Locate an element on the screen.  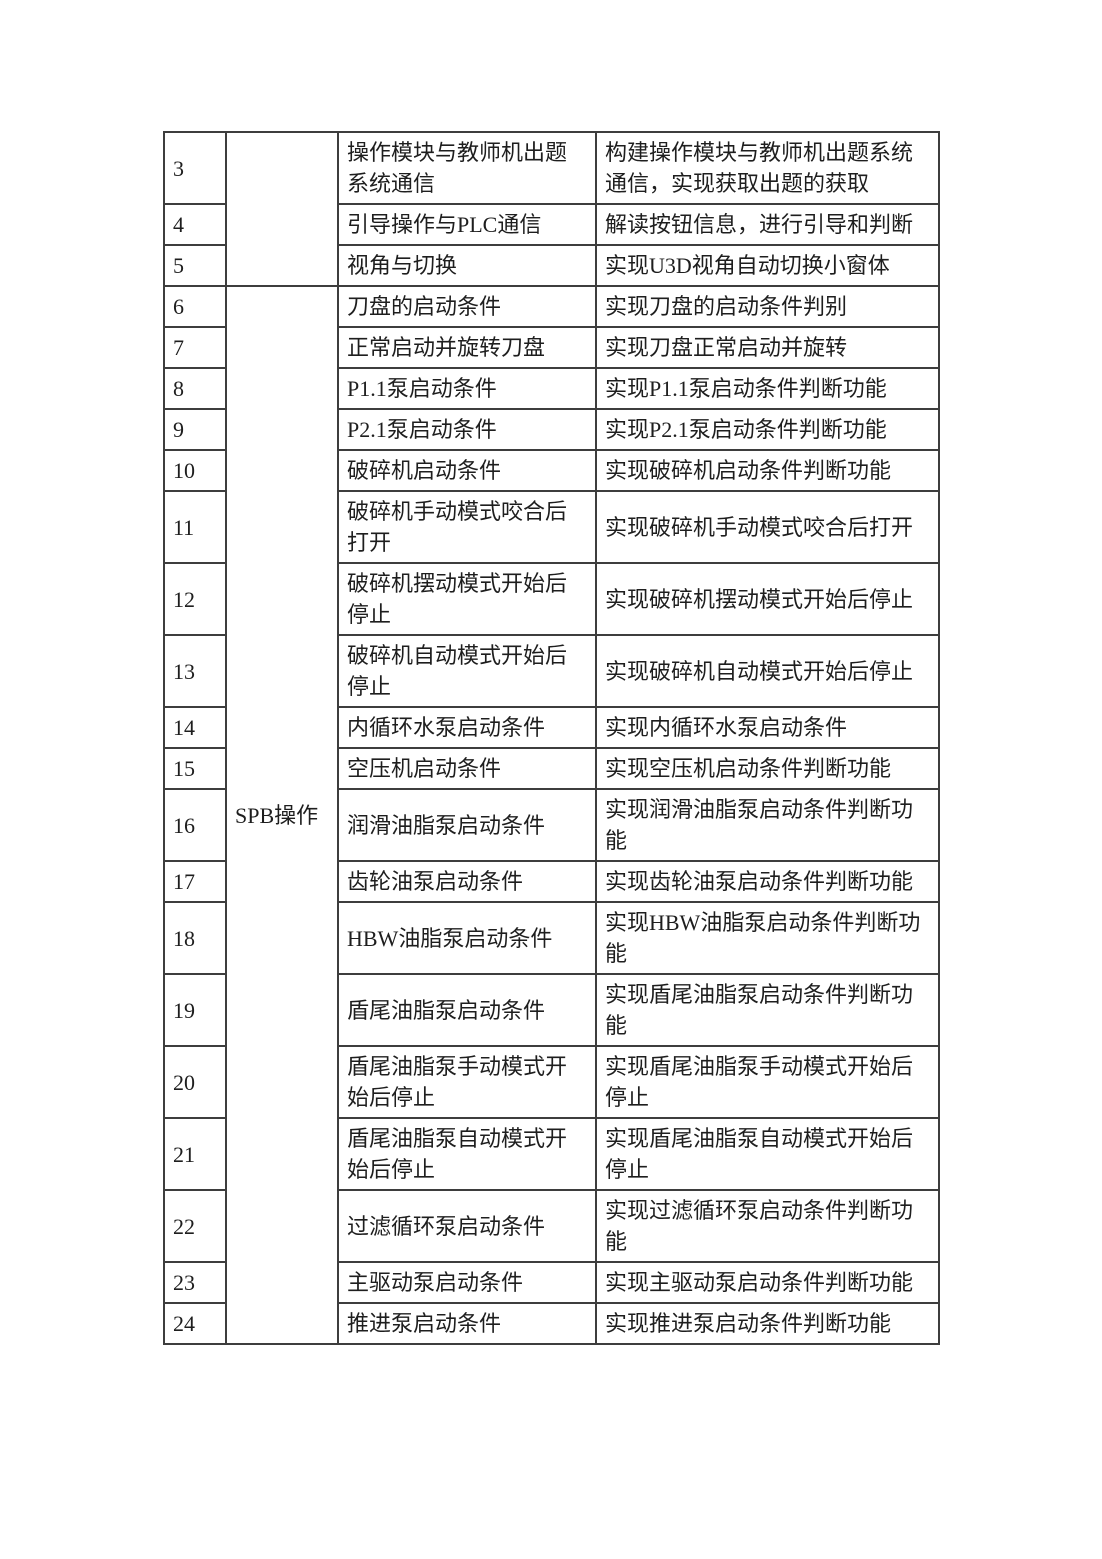
table-row: 8 P1.1泵启动条件 实现P1.1泵启动条件判断功能 is located at coordinates (551, 388).